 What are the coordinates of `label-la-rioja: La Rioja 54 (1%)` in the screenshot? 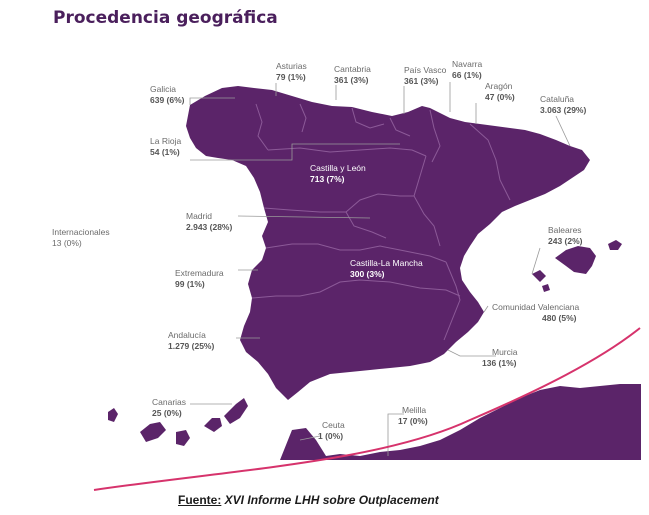 It's located at (165, 147).